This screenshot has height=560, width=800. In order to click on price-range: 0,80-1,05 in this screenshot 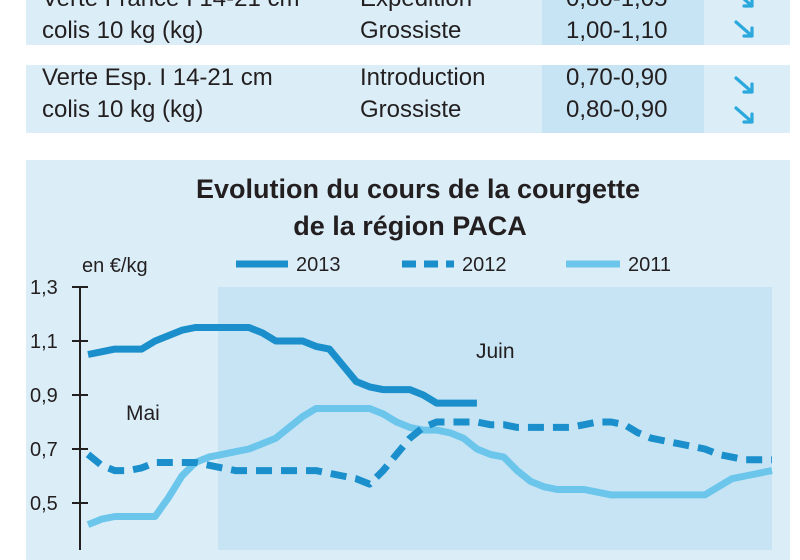, I will do `click(616, 7)`.